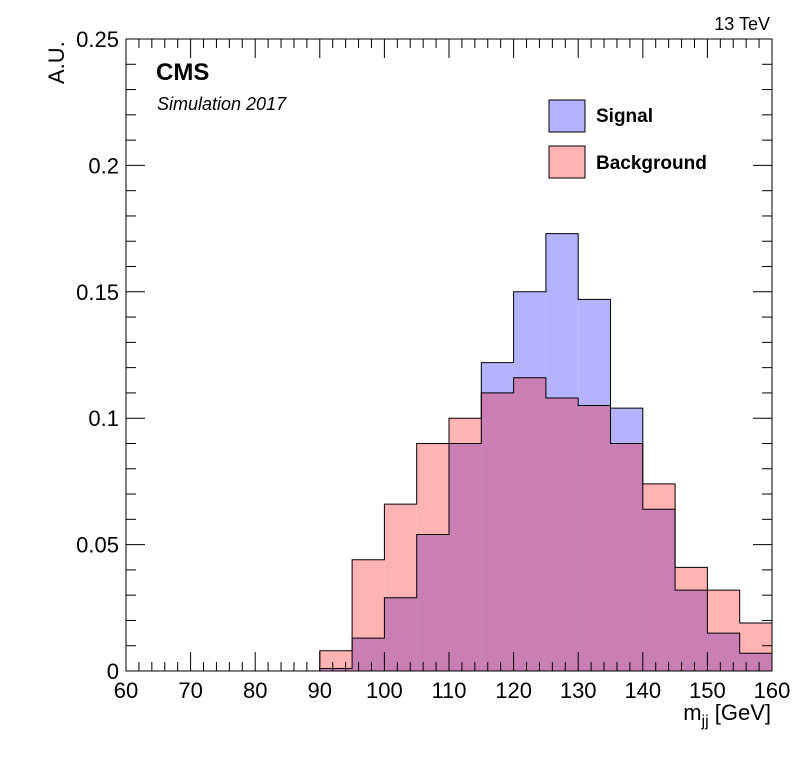 The image size is (796, 772). What do you see at coordinates (448, 690) in the screenshot?
I see `x-tick-label: 110` at bounding box center [448, 690].